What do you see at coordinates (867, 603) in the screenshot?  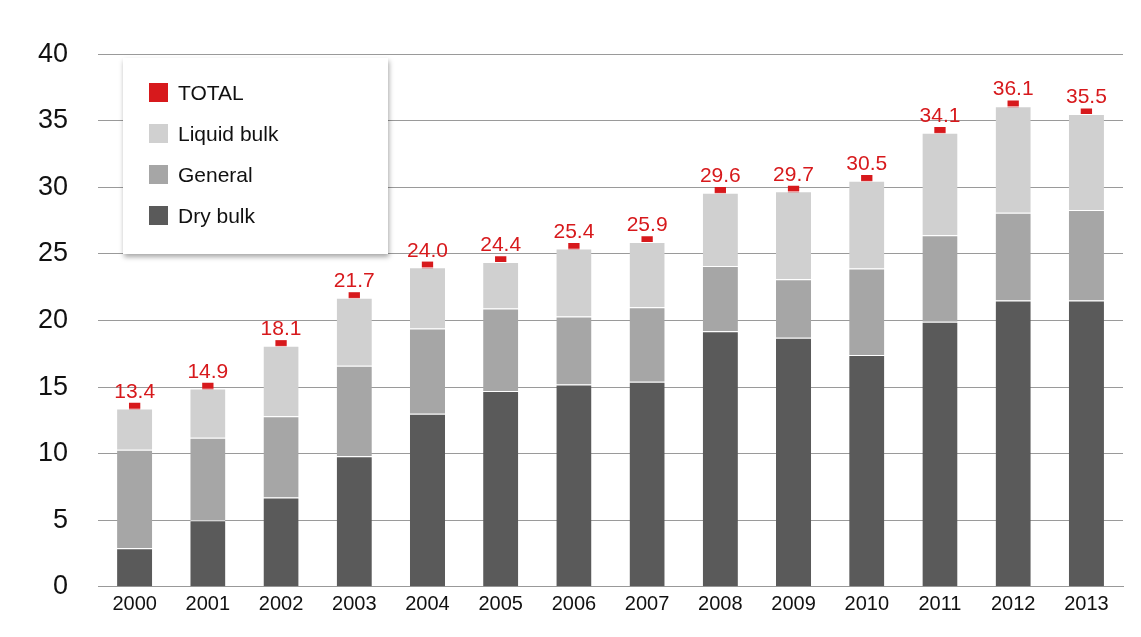 I see `x-tick-label: 2010` at bounding box center [867, 603].